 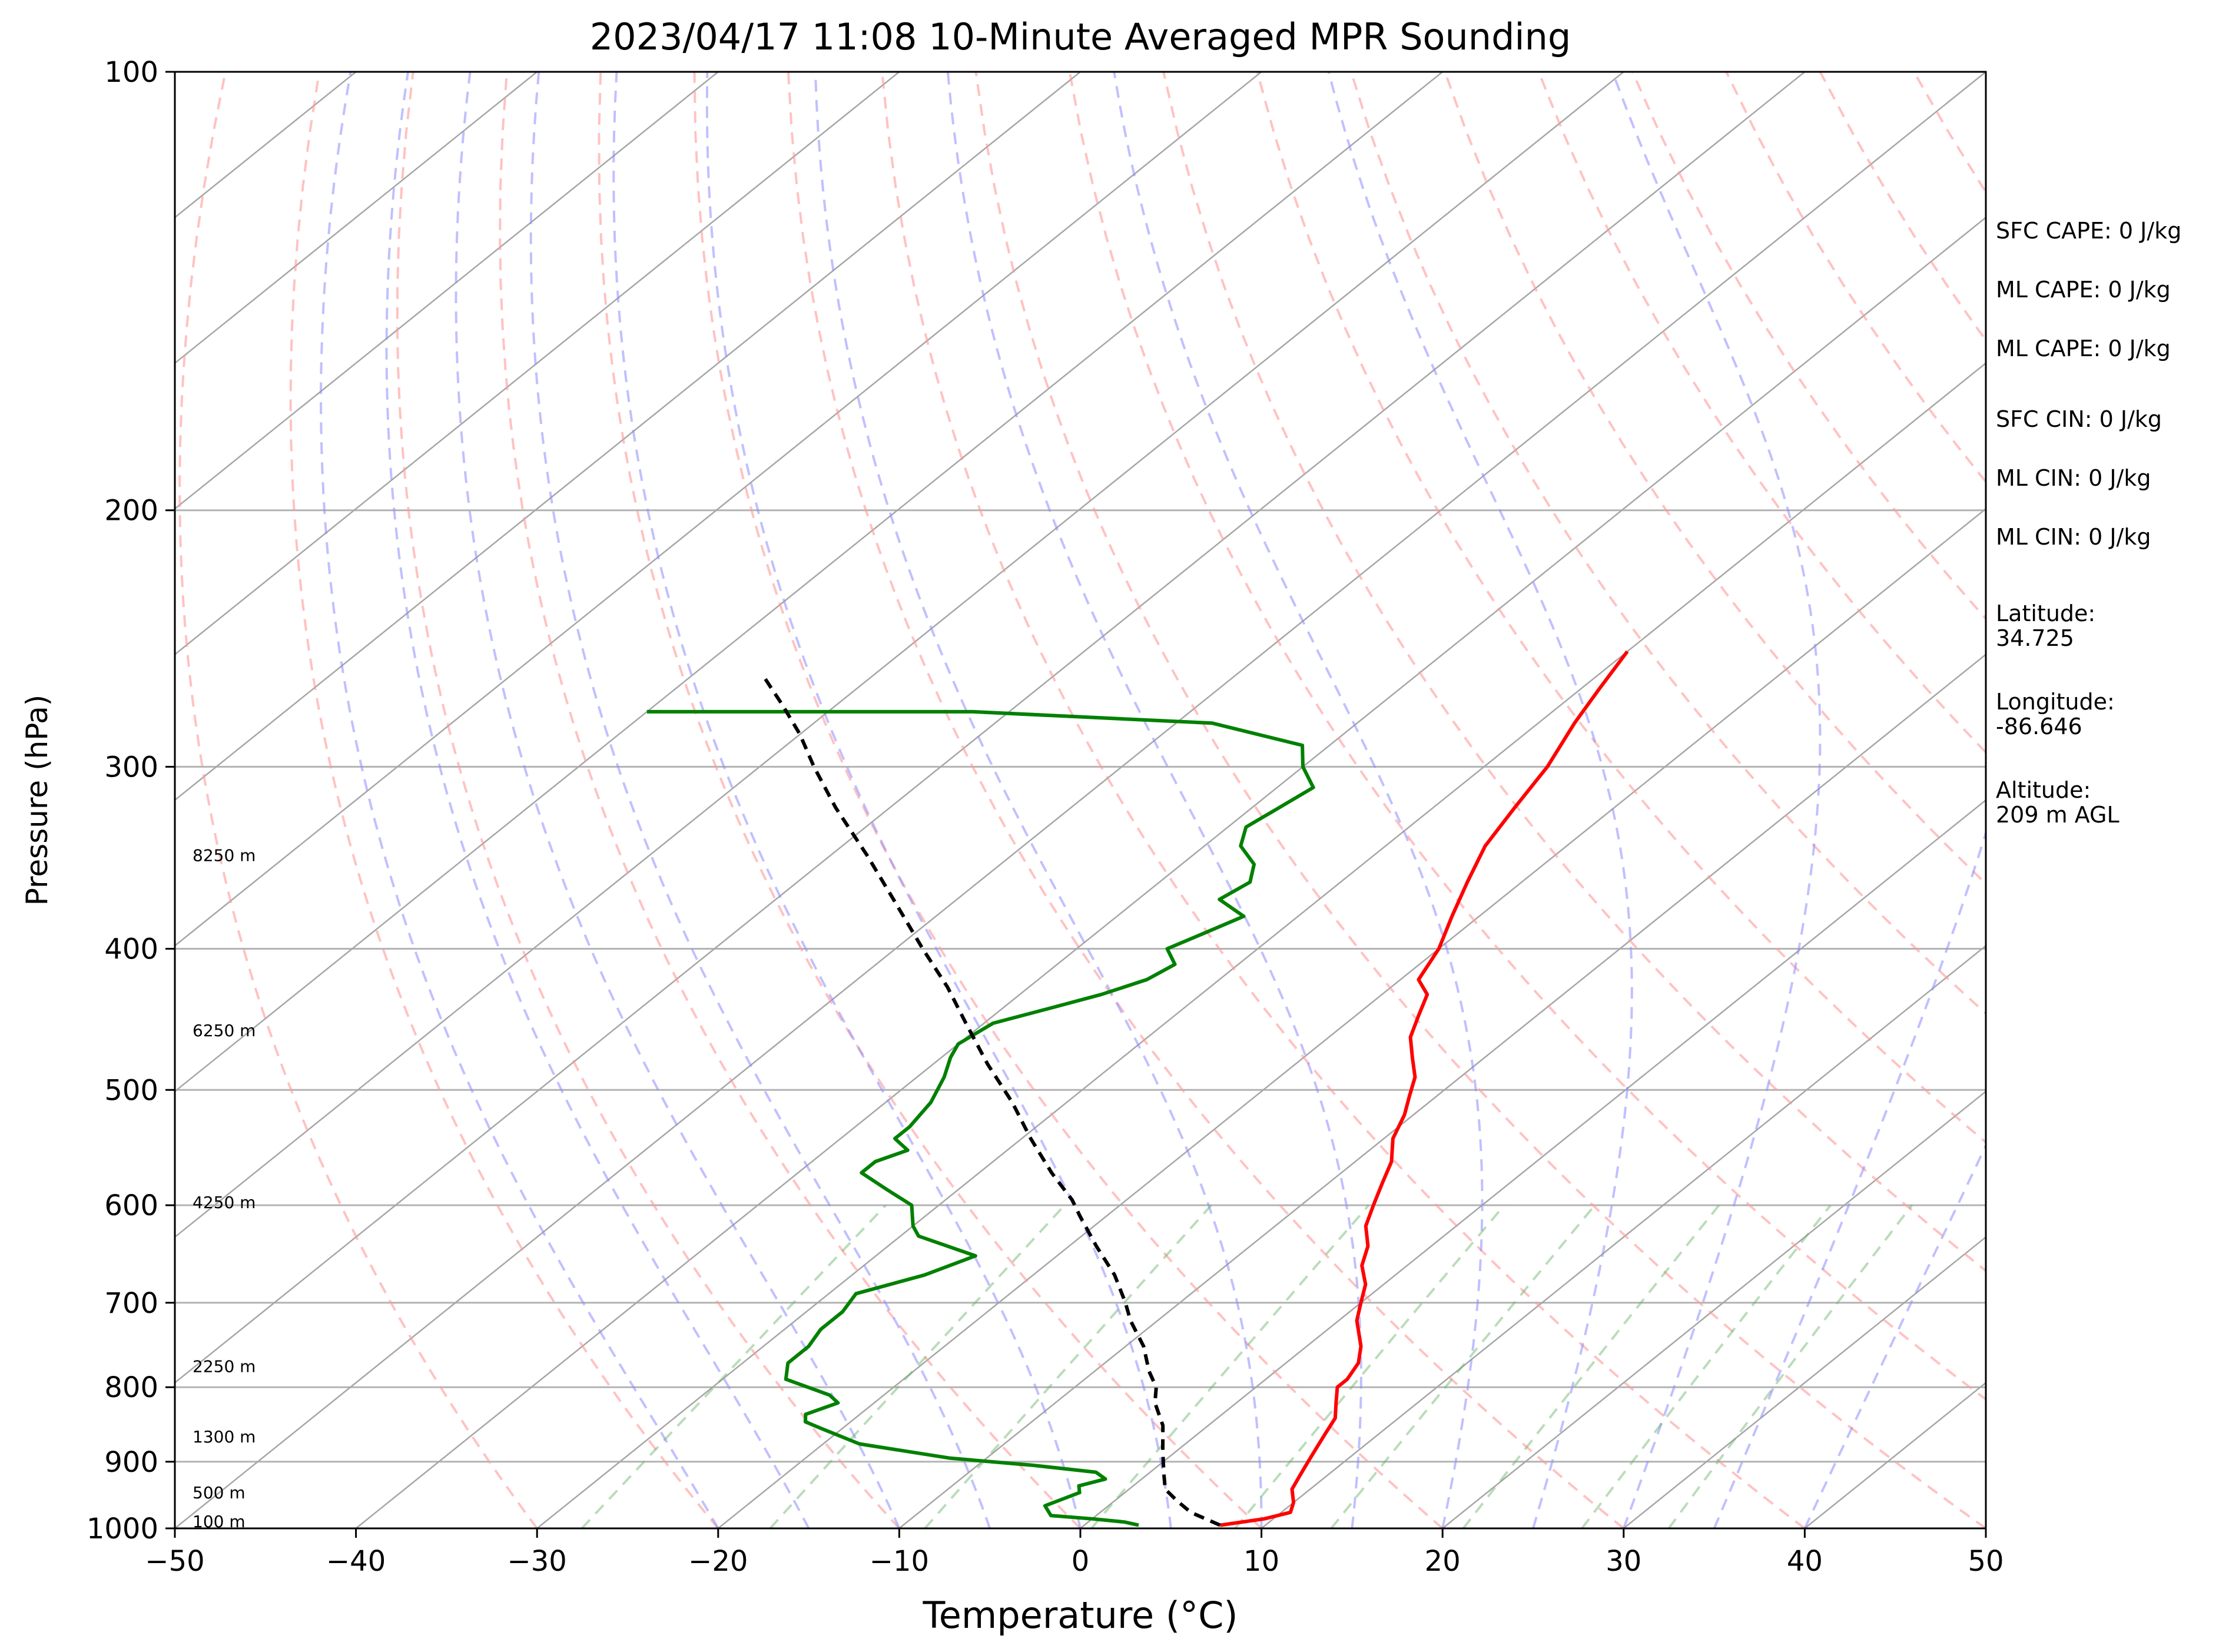 I want to click on x-tick-label: −40, so click(x=356, y=1561).